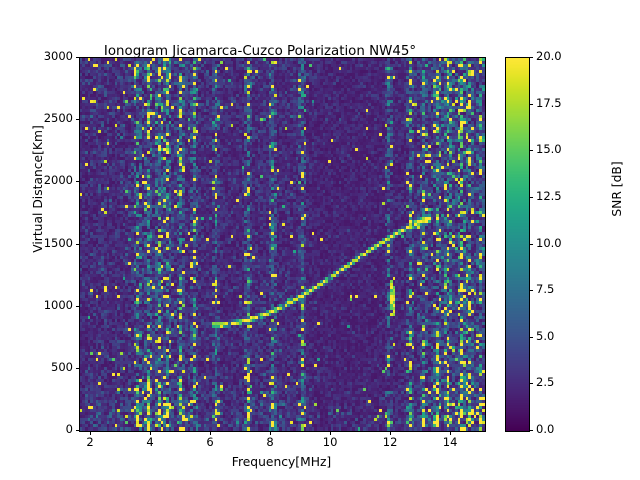 This screenshot has width=640, height=480. I want to click on y-tick-label: 0, so click(69, 429).